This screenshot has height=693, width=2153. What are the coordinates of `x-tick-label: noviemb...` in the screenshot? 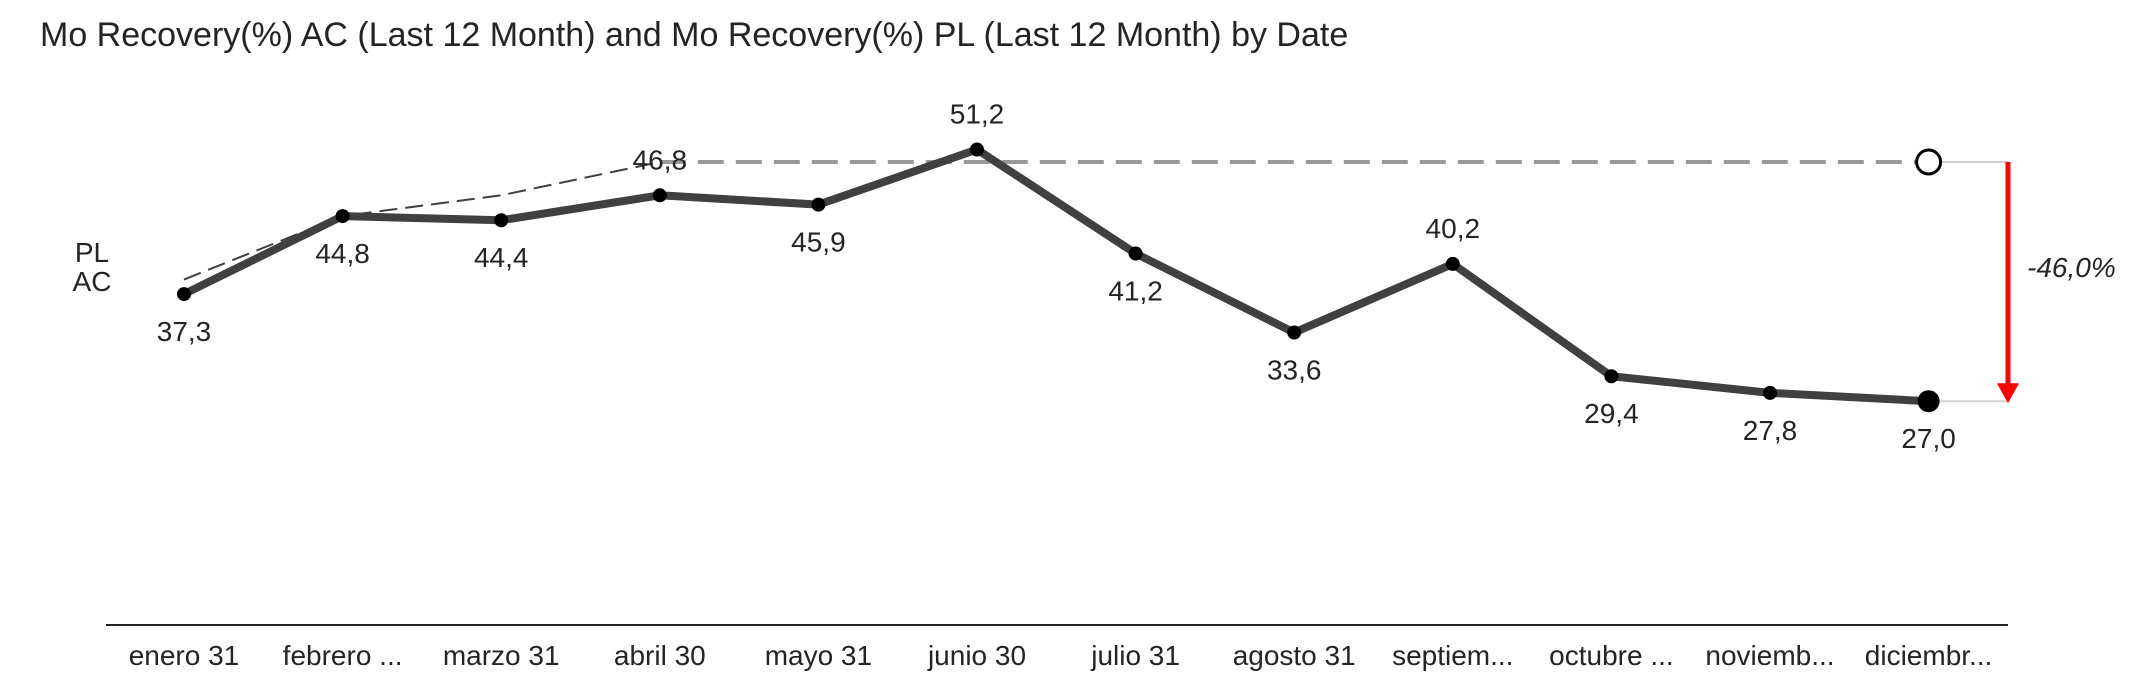 It's located at (1769, 655).